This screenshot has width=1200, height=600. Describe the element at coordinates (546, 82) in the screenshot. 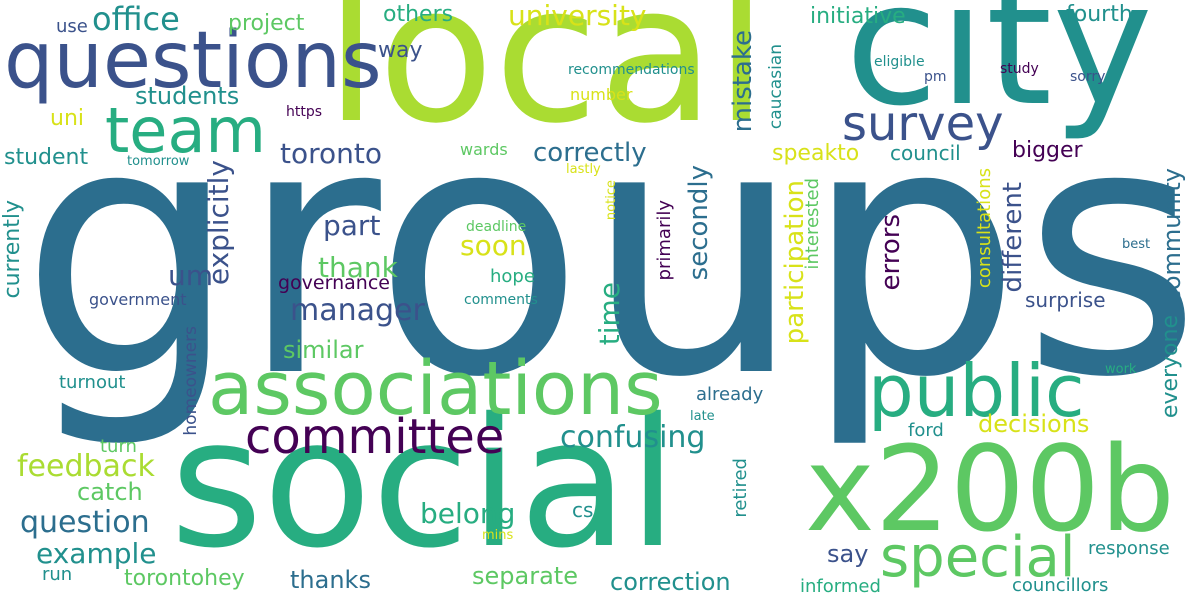

I see `word-local: local` at that location.